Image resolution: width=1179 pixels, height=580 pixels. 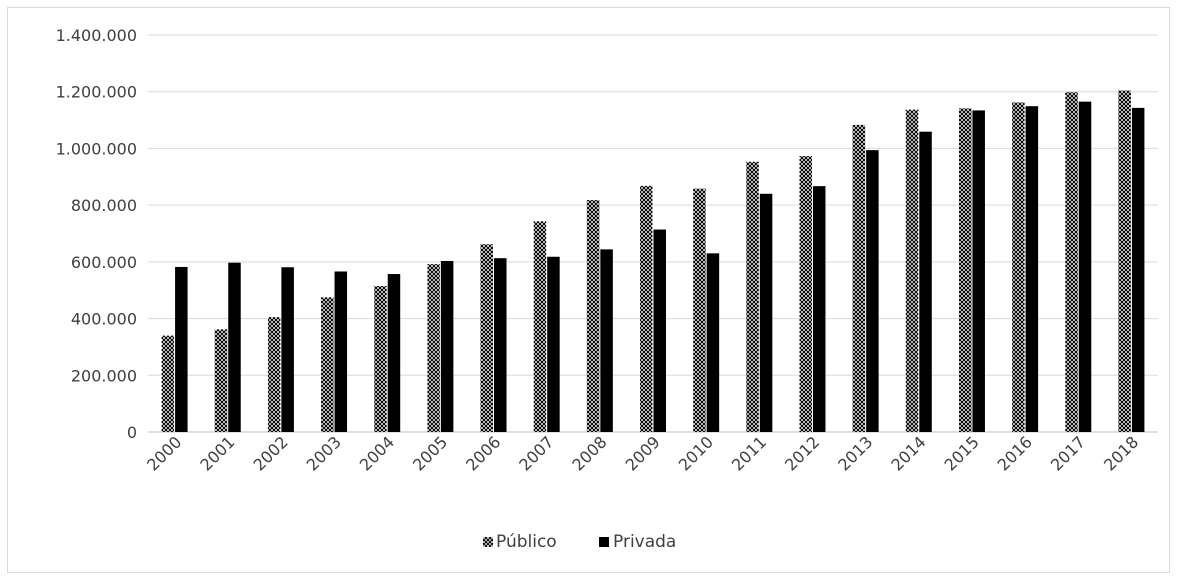 I want to click on x-tick-label: 2002, so click(x=270, y=453).